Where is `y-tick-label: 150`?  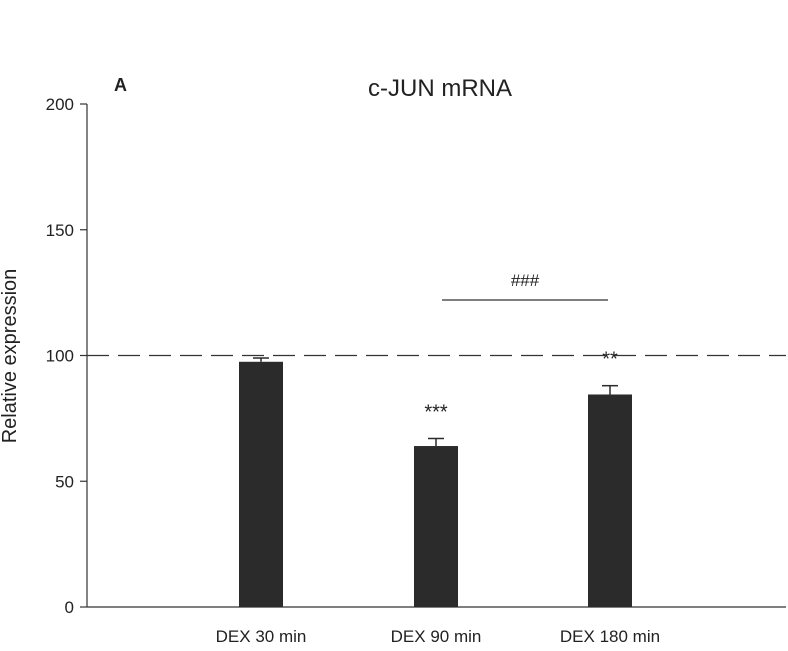 y-tick-label: 150 is located at coordinates (60, 230).